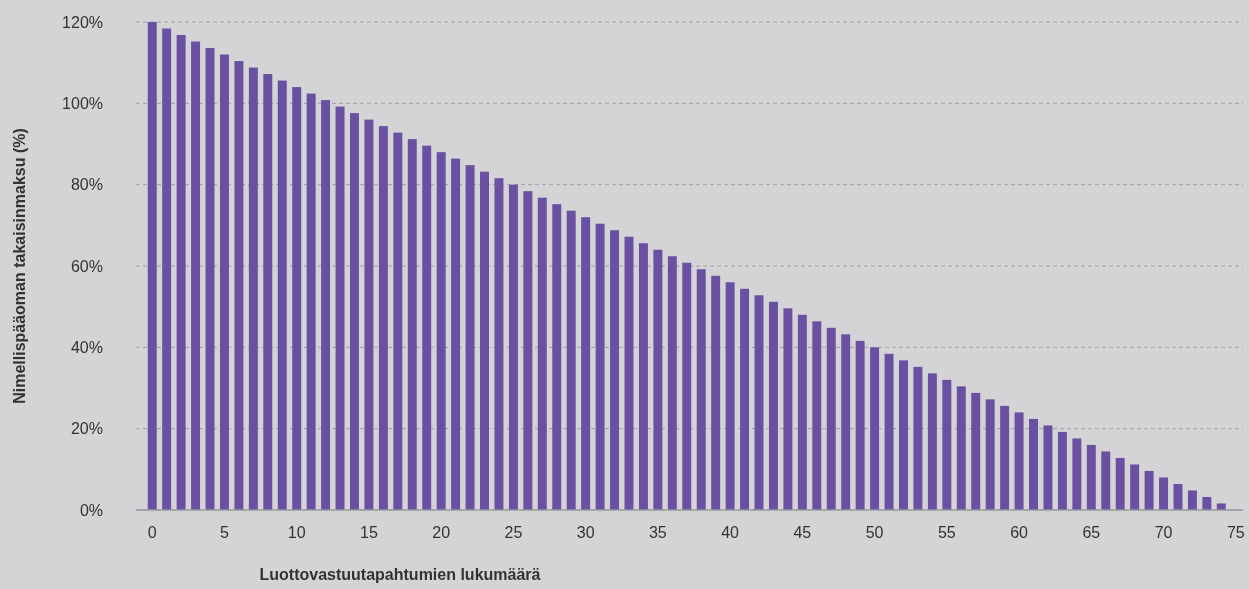 Image resolution: width=1249 pixels, height=589 pixels. What do you see at coordinates (874, 532) in the screenshot?
I see `x-tick-label: 50` at bounding box center [874, 532].